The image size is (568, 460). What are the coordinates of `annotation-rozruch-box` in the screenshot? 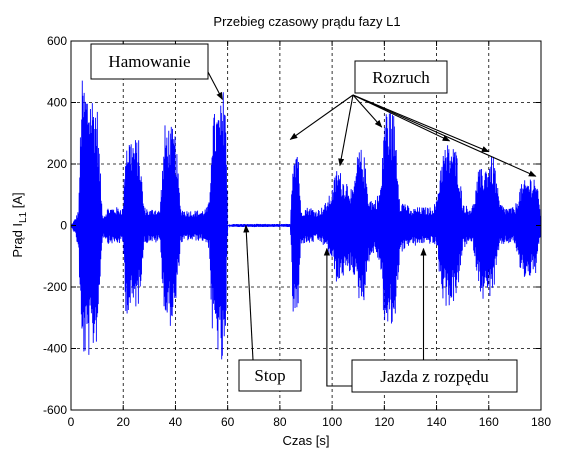 It's located at (401, 77).